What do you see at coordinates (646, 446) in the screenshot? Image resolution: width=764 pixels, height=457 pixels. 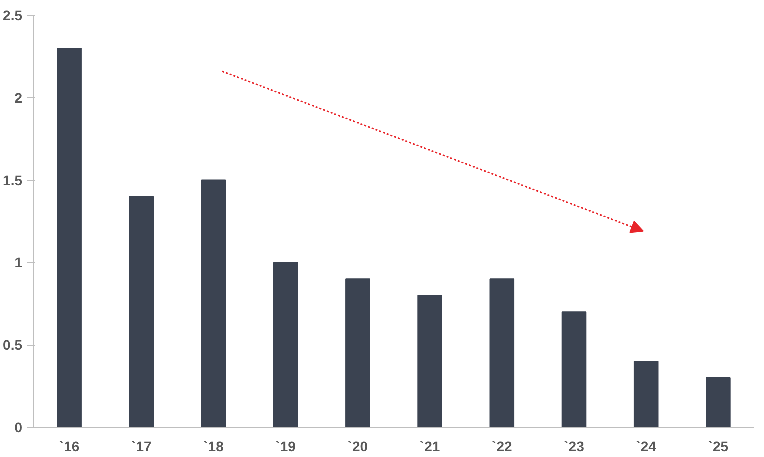 I see `x-tick-label: `24` at bounding box center [646, 446].